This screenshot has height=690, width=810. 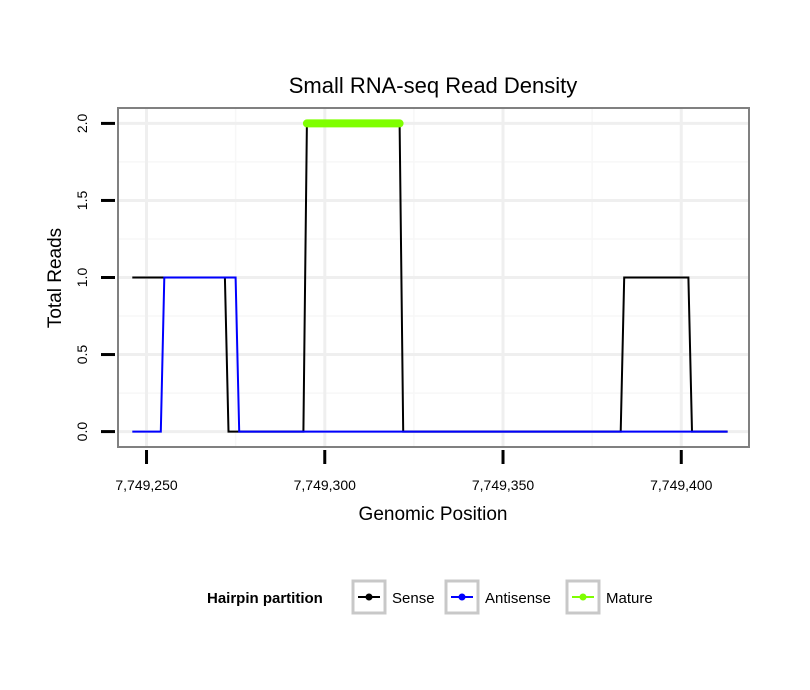 I want to click on x-tick-label: 7,749,350, so click(x=503, y=485).